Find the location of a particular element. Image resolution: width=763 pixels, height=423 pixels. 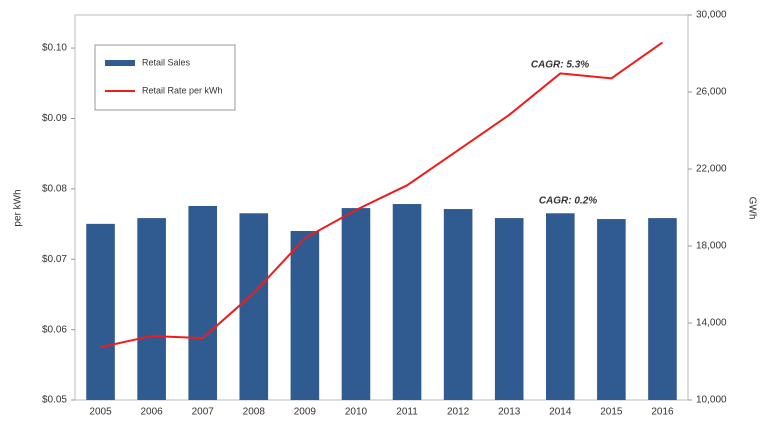

annotation: CAGR: 5.3% is located at coordinates (560, 65).